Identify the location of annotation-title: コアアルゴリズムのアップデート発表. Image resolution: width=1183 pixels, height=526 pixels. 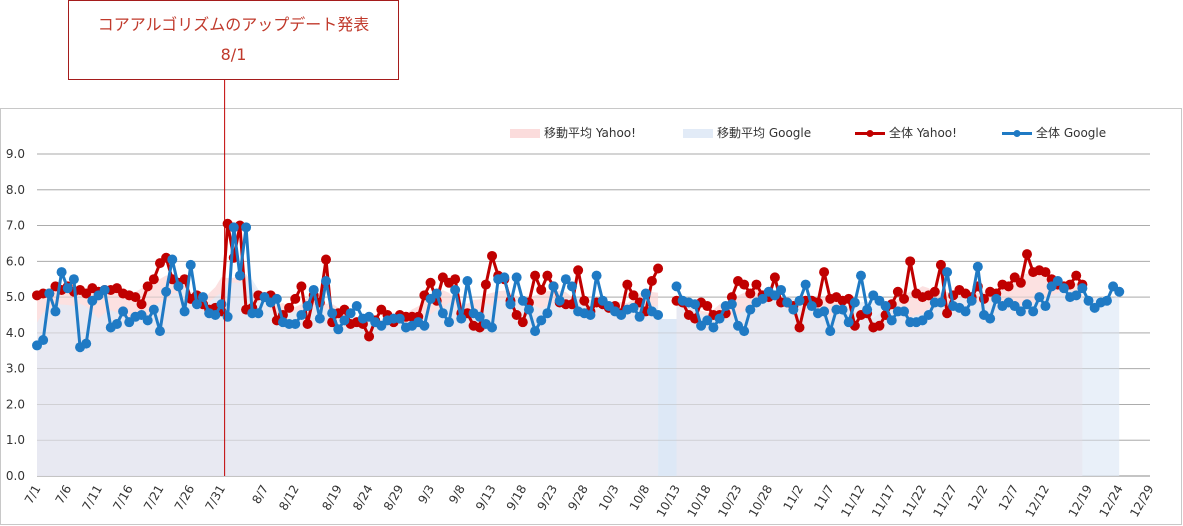
(233, 24).